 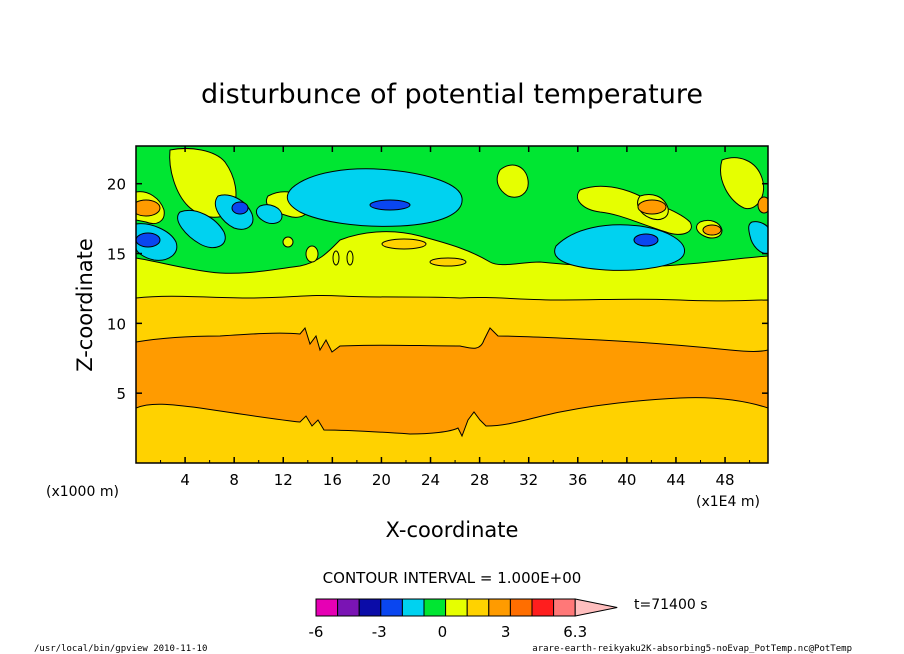 What do you see at coordinates (381, 480) in the screenshot?
I see `x-tick-label: 20` at bounding box center [381, 480].